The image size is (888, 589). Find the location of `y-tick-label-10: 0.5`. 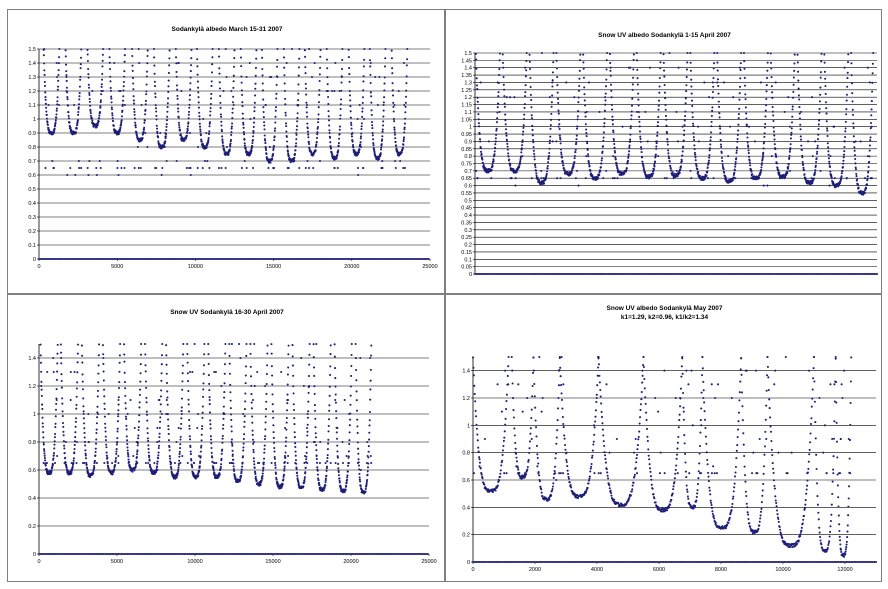

y-tick-label-10: 0.5 is located at coordinates (468, 201).